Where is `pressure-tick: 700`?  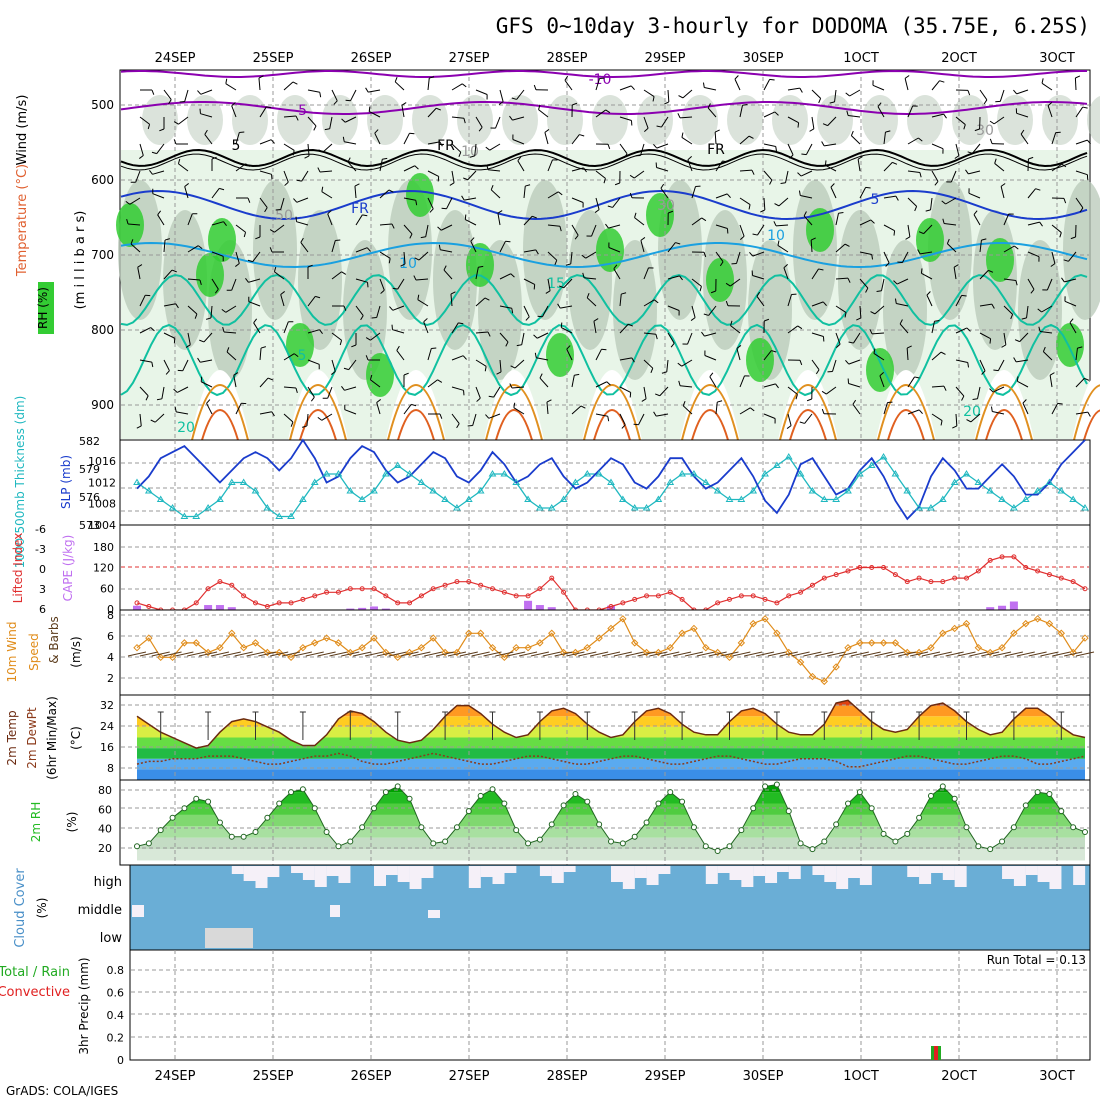 pressure-tick: 700 is located at coordinates (102, 255).